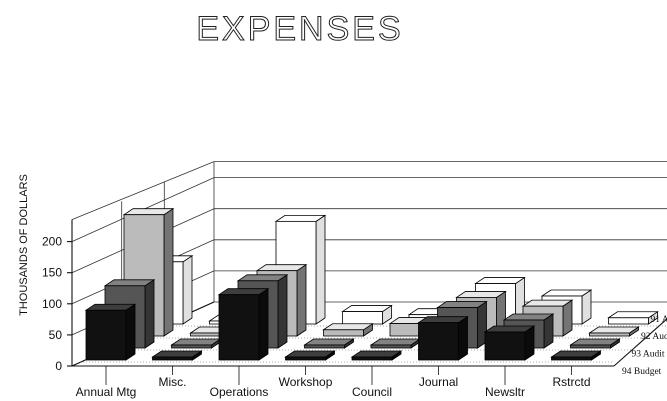  Describe the element at coordinates (640, 342) in the screenshot. I see `depth-axis-right` at that location.